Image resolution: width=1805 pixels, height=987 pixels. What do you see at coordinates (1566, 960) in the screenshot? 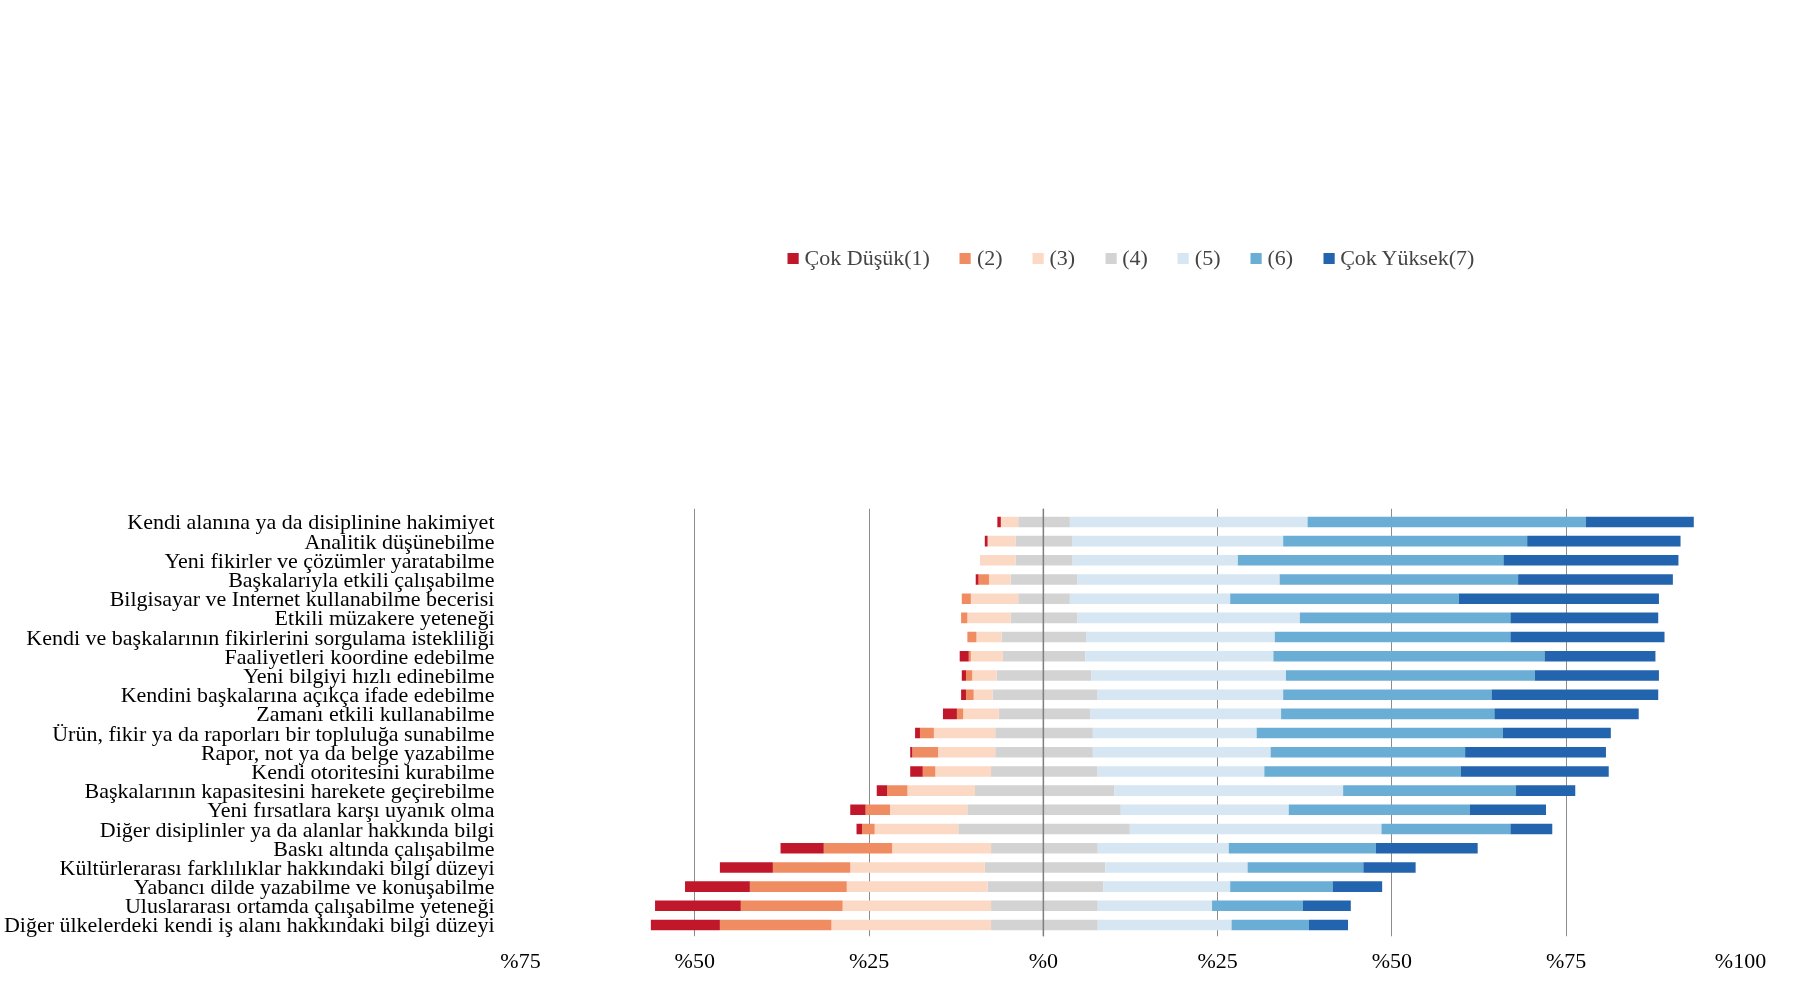
I see `x-tick-label: %75` at bounding box center [1566, 960].